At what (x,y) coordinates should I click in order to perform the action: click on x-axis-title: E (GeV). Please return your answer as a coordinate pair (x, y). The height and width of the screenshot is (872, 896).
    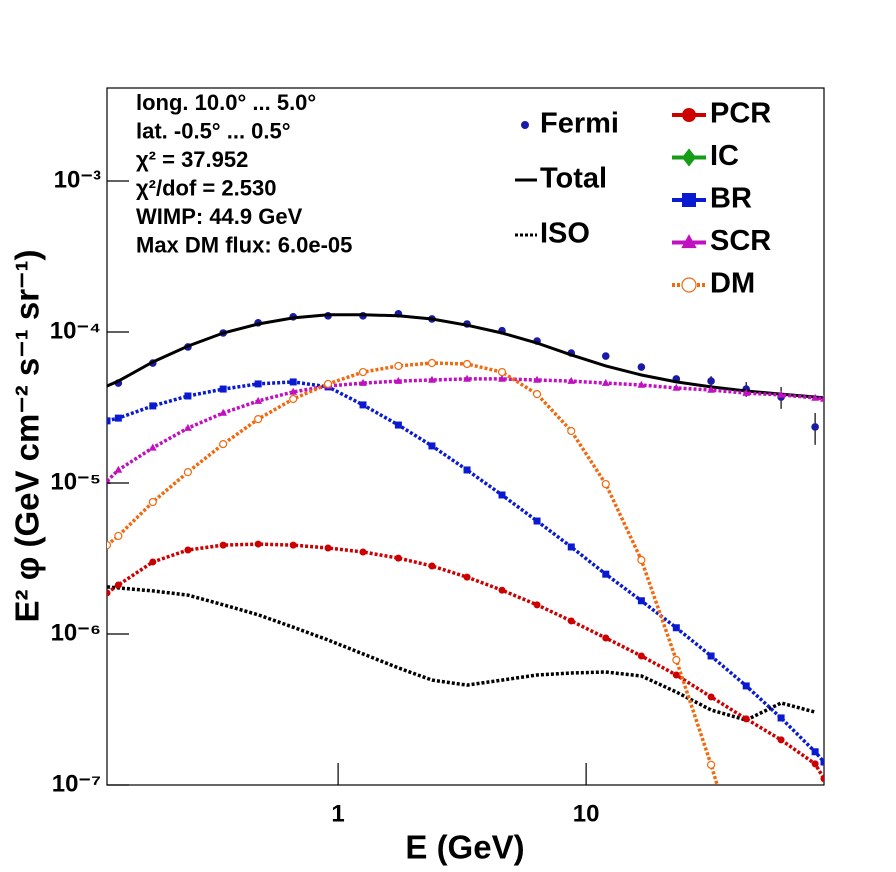
    Looking at the image, I should click on (464, 847).